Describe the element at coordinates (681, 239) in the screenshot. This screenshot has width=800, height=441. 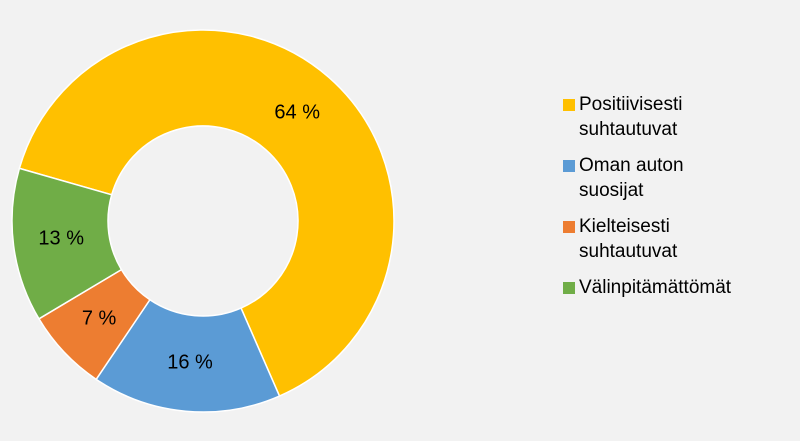
I see `legend-item: Kielteisesti suhtautuvat` at that location.